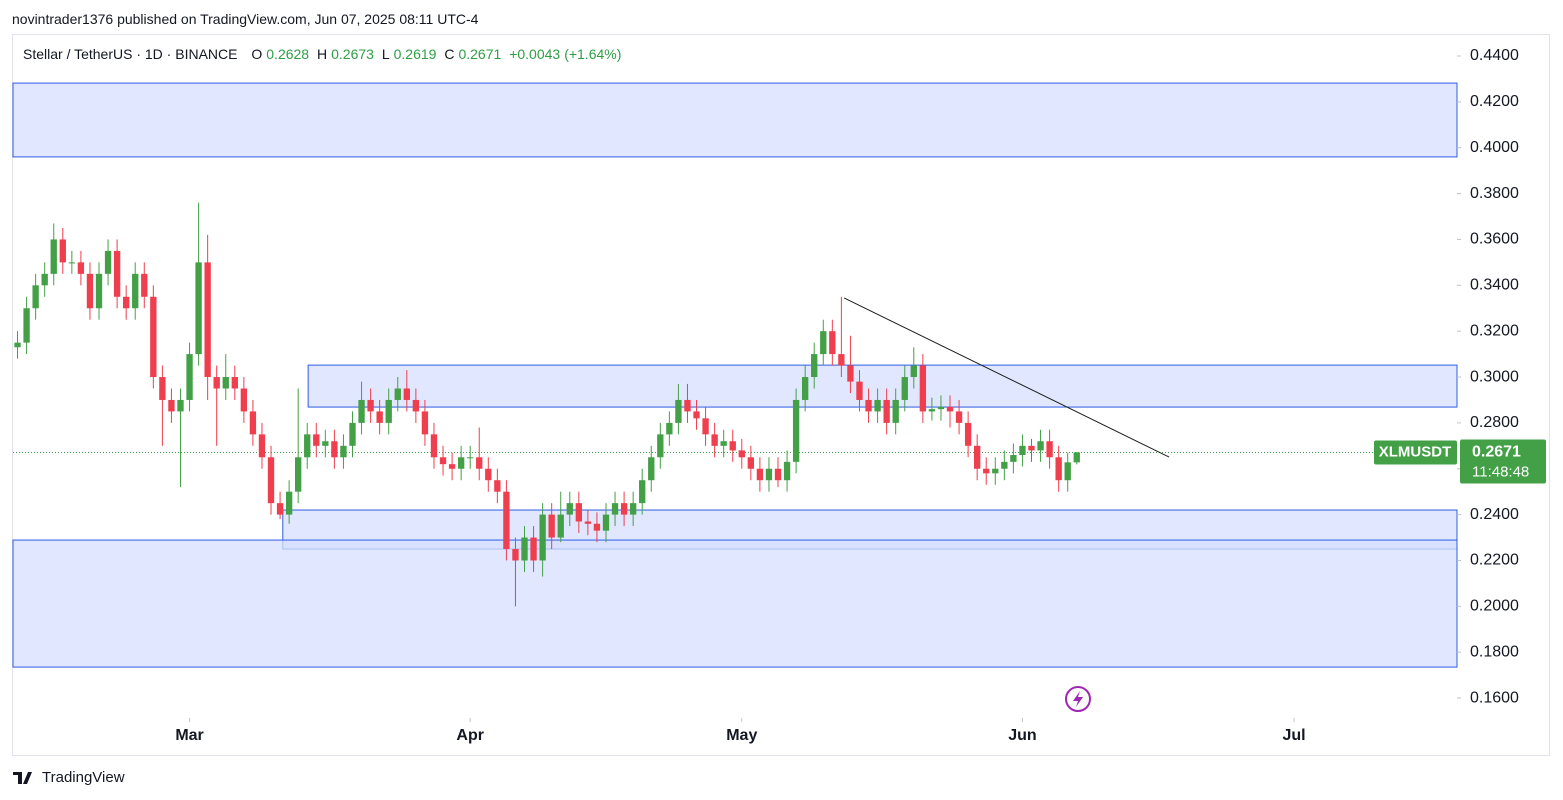 Image resolution: width=1563 pixels, height=800 pixels. I want to click on x-tick-label: Jun, so click(1022, 735).